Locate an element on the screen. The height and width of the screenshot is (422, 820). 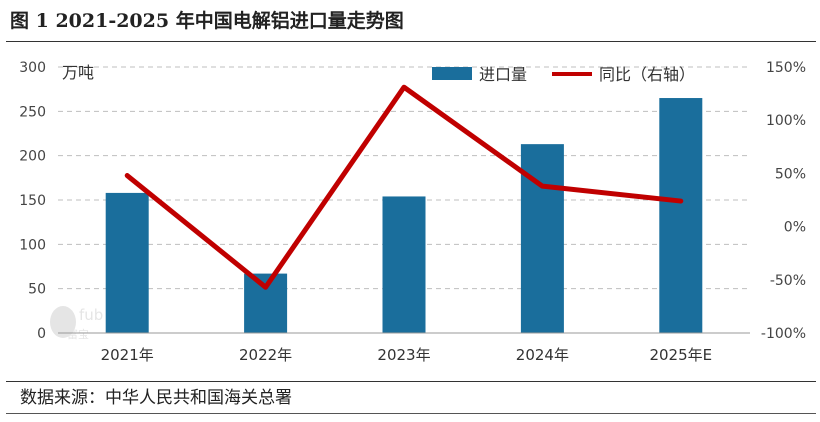
watermark-leaf-icon is located at coordinates (63, 322).